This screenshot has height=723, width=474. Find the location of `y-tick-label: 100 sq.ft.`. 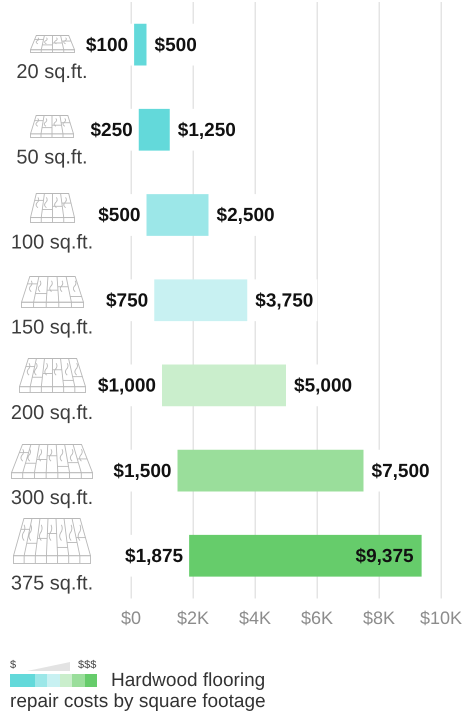

y-tick-label: 100 sq.ft. is located at coordinates (52, 243).